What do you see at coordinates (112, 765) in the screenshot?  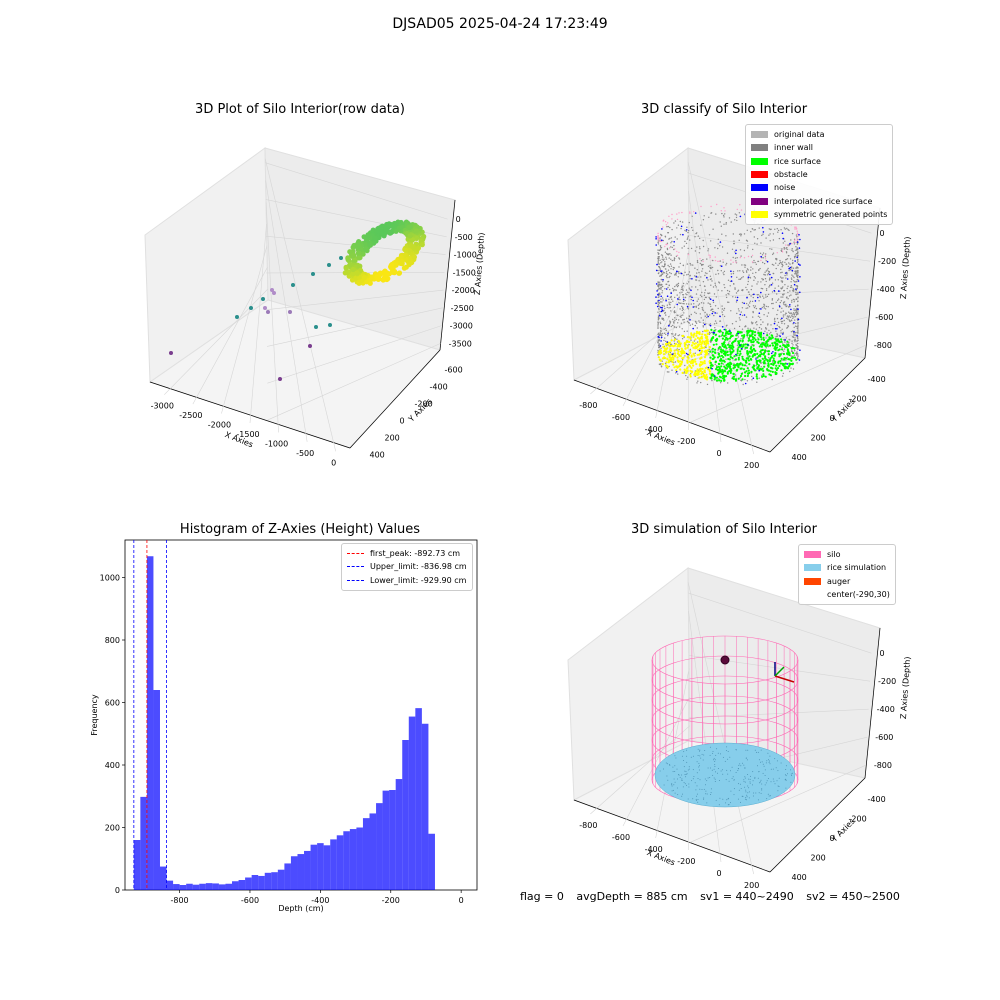 I see `y-tick-label: 400` at bounding box center [112, 765].